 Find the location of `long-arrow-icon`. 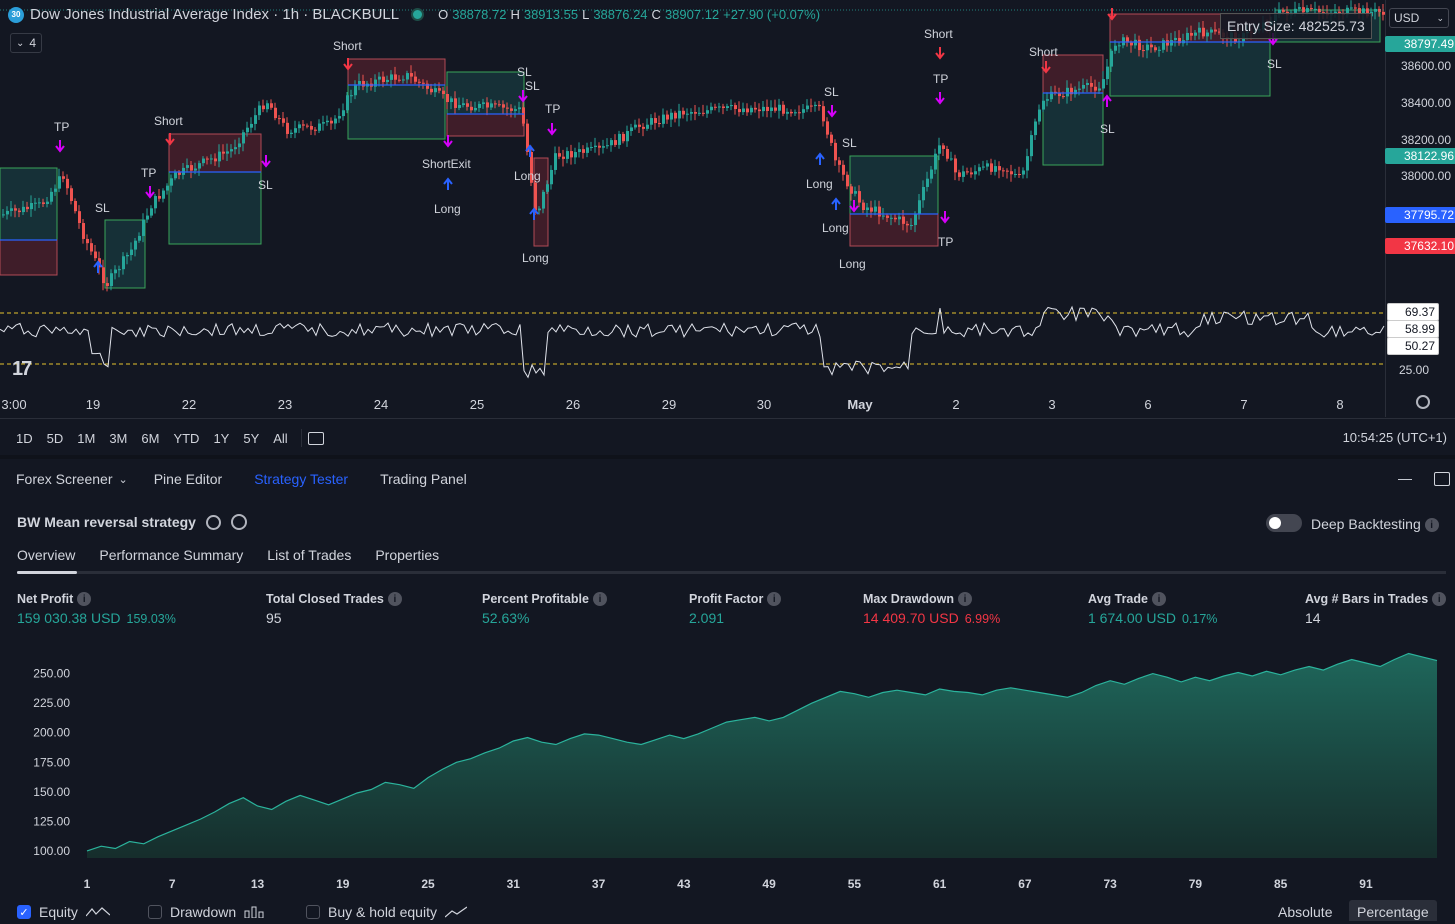

long-arrow-icon is located at coordinates (534, 213).